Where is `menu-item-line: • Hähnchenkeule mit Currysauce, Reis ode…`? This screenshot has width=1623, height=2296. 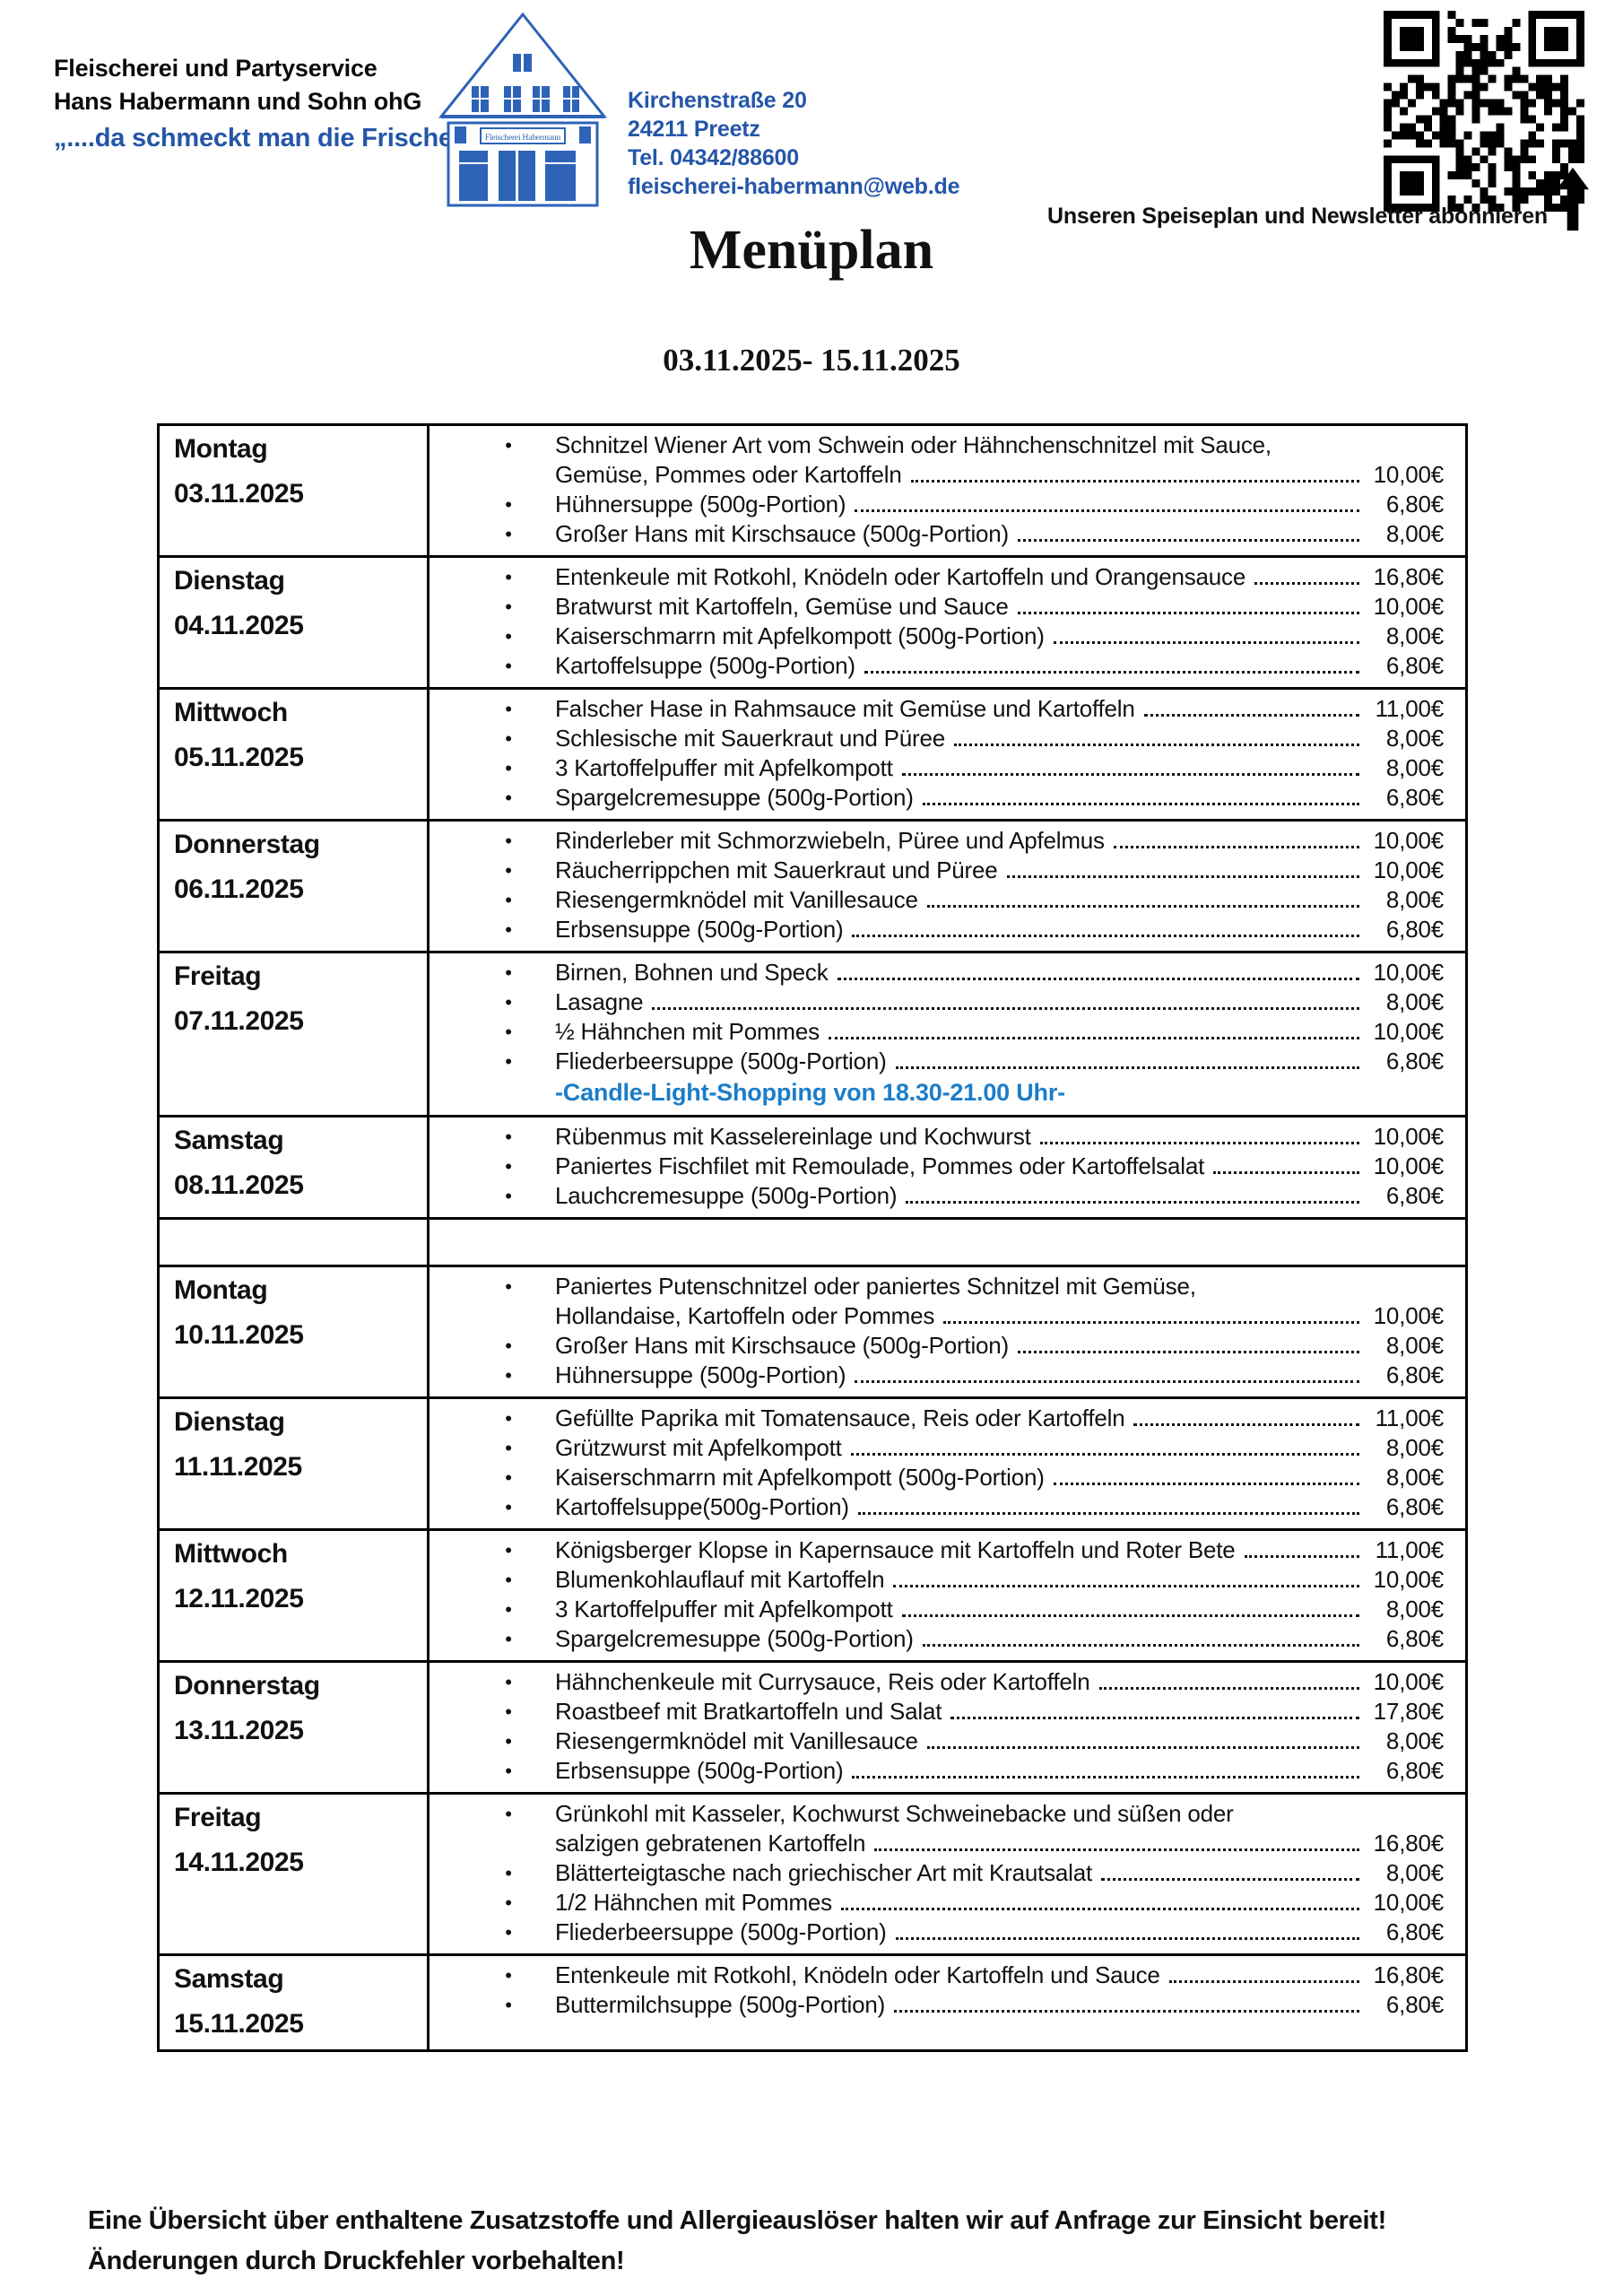
menu-item-line: • Hähnchenkeule mit Currysauce, Reis ode… is located at coordinates (937, 1682).